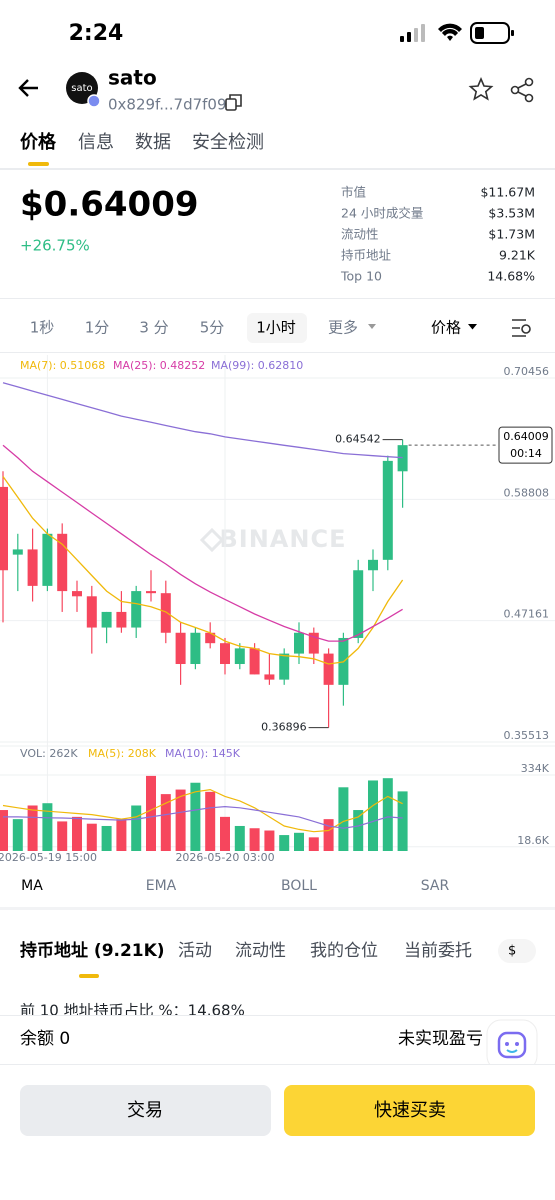  Describe the element at coordinates (122, 753) in the screenshot. I see `legend-entry: MA(5): 208K` at that location.